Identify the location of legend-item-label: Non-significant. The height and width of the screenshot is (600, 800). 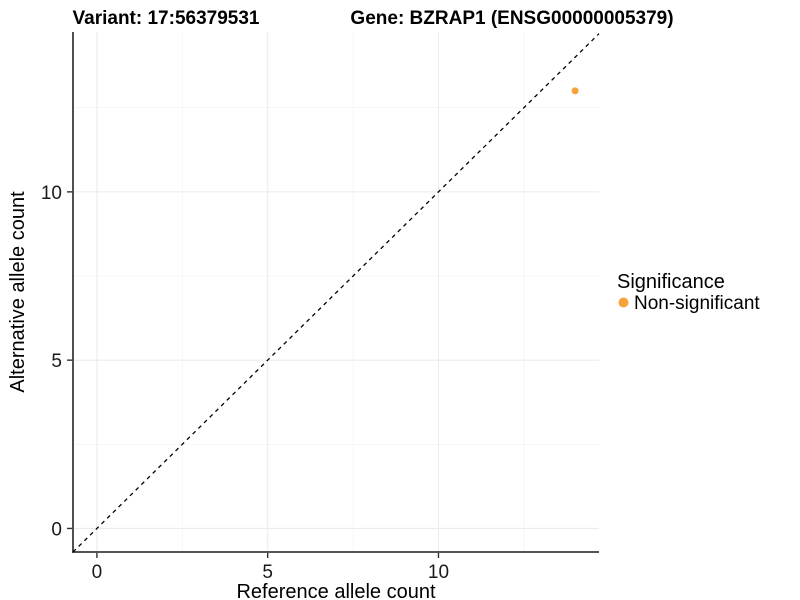
(697, 303).